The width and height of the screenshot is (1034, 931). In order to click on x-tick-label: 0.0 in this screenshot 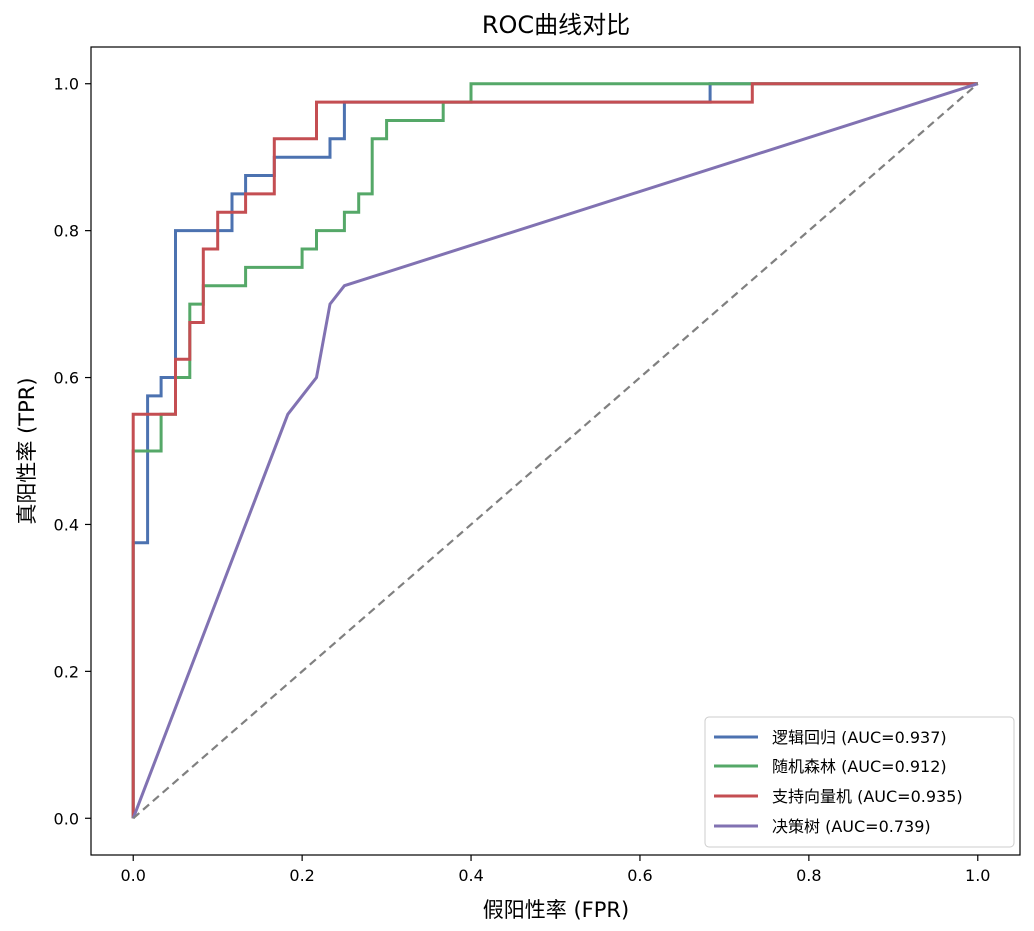, I will do `click(133, 875)`.